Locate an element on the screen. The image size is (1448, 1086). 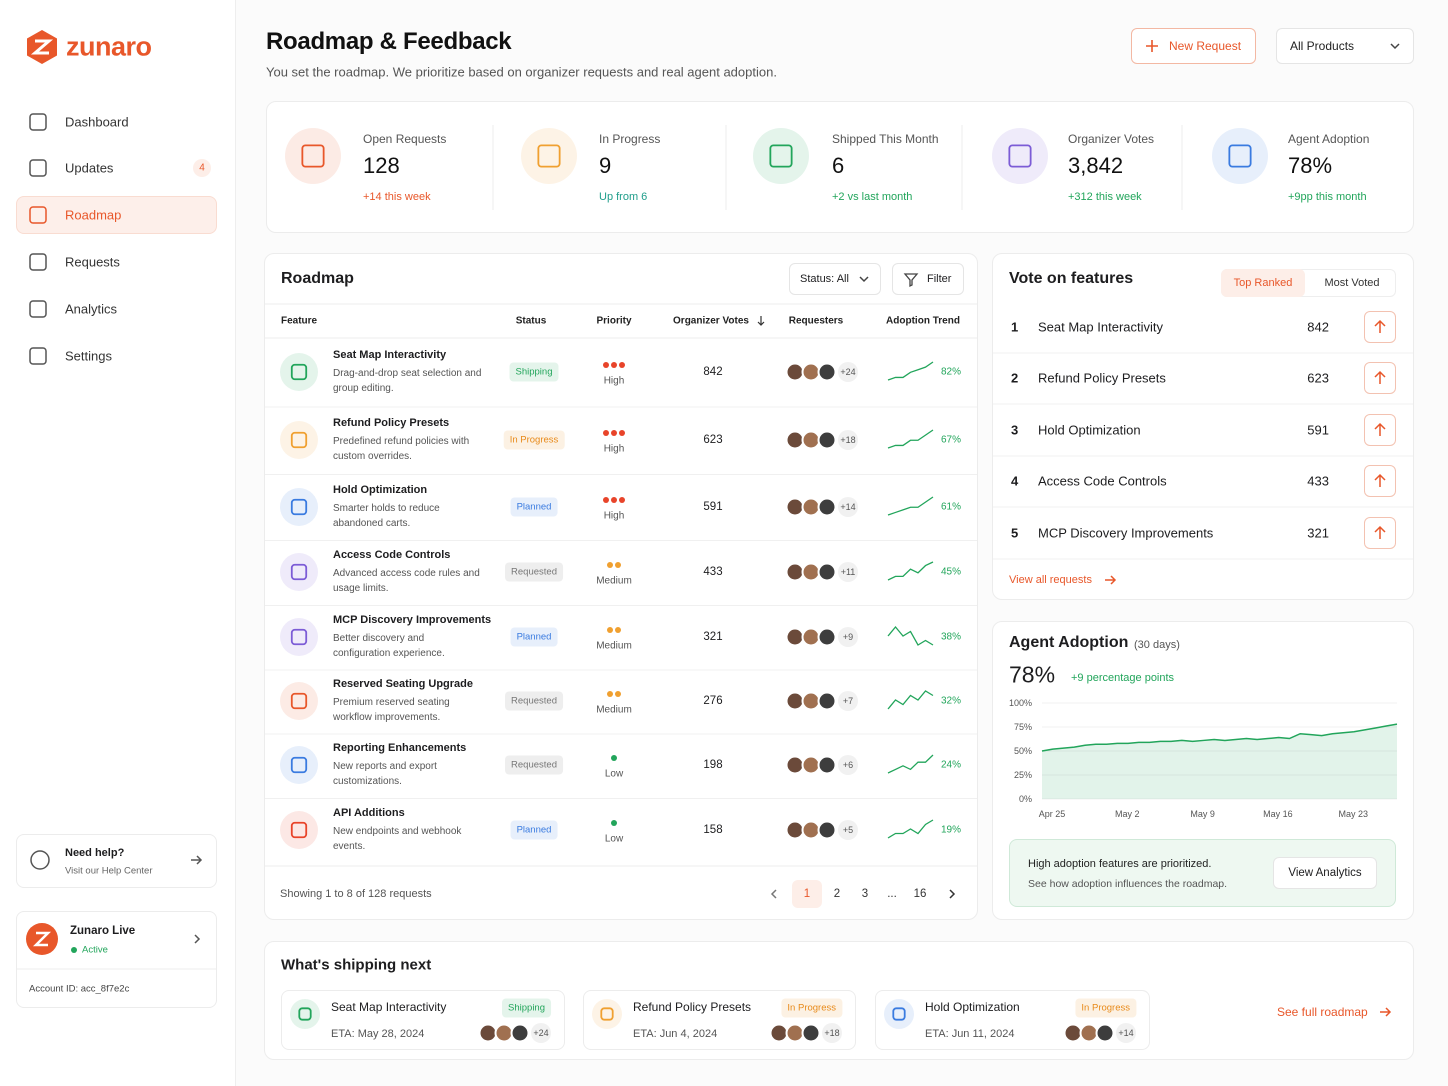
help-card is located at coordinates (116, 861).